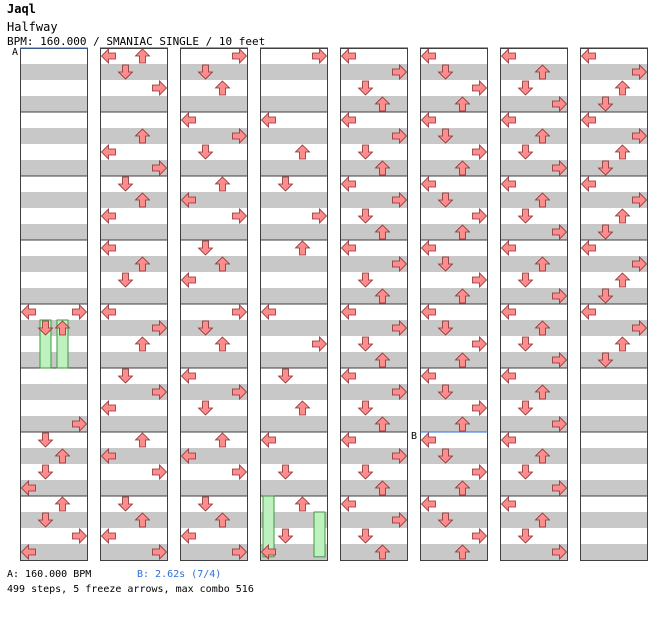  What do you see at coordinates (32, 27) in the screenshot?
I see `song-title: Halfway` at bounding box center [32, 27].